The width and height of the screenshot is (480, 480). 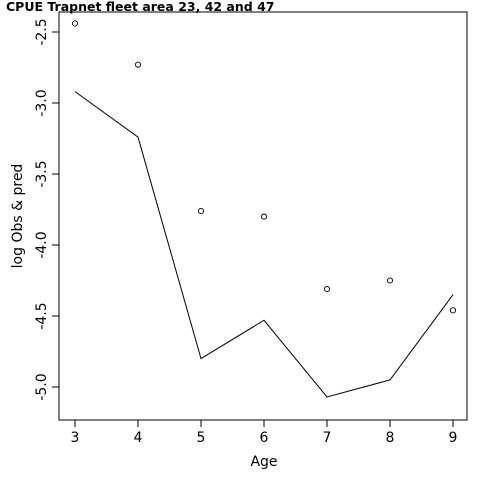 What do you see at coordinates (201, 438) in the screenshot?
I see `x-tick-label: 5` at bounding box center [201, 438].